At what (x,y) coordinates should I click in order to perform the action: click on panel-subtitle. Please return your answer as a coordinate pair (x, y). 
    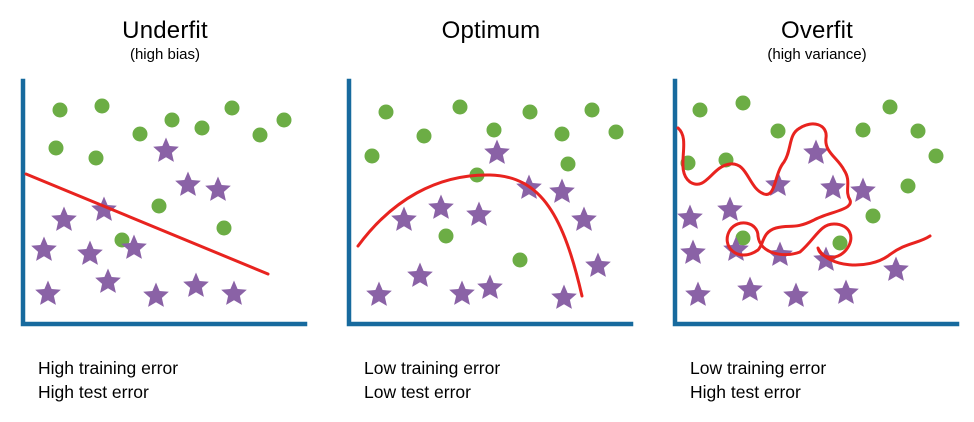
    Looking at the image, I should click on (491, 55).